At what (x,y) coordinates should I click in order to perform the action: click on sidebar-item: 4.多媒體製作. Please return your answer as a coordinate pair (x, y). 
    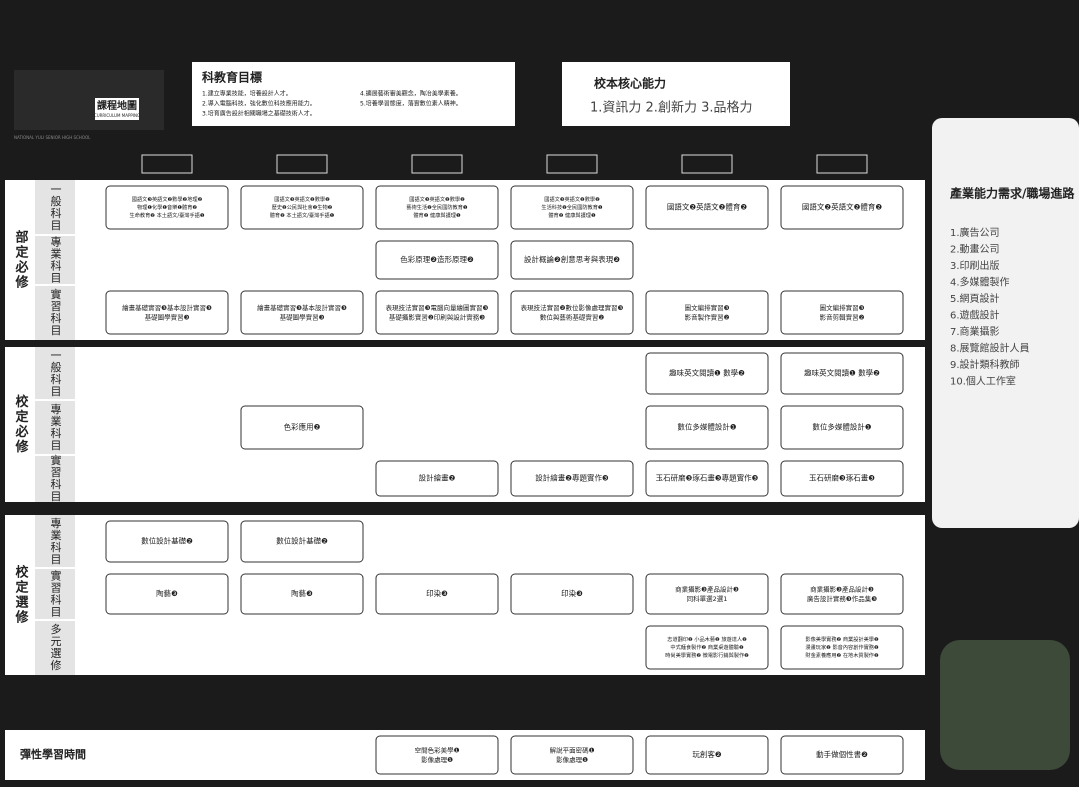
    Looking at the image, I should click on (980, 282).